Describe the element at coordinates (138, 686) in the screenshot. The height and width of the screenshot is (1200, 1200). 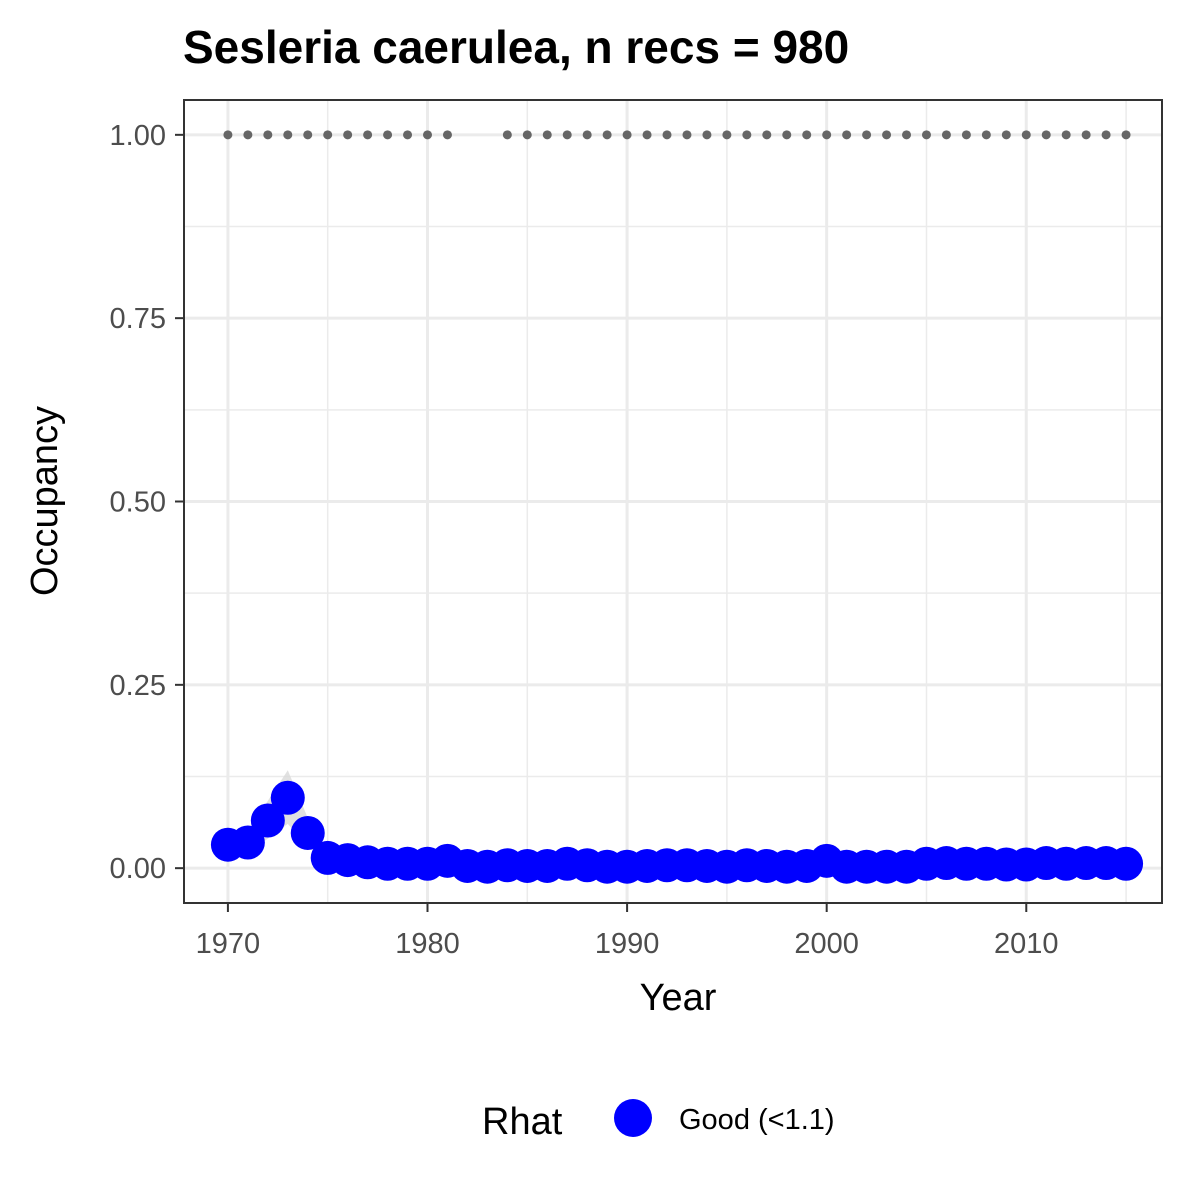
I see `y-tick-label: 0.25` at that location.